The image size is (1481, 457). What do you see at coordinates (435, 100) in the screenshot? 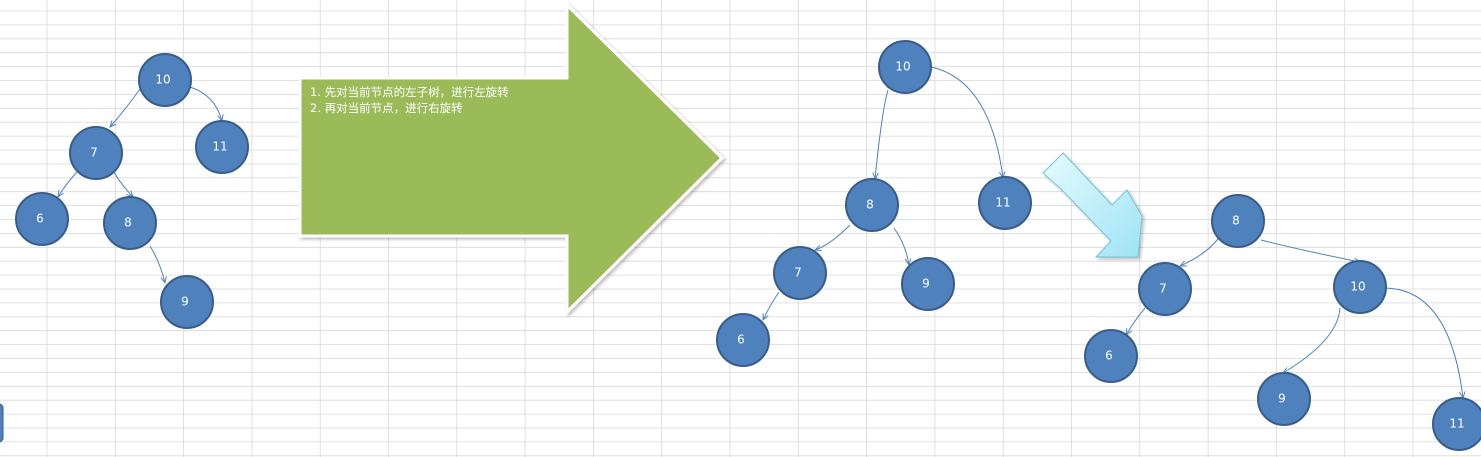
I see `instruction-note: 1. 先对当前节点的左子树，进行左旋转 2. 再对当前节点，进行右旋转` at bounding box center [435, 100].